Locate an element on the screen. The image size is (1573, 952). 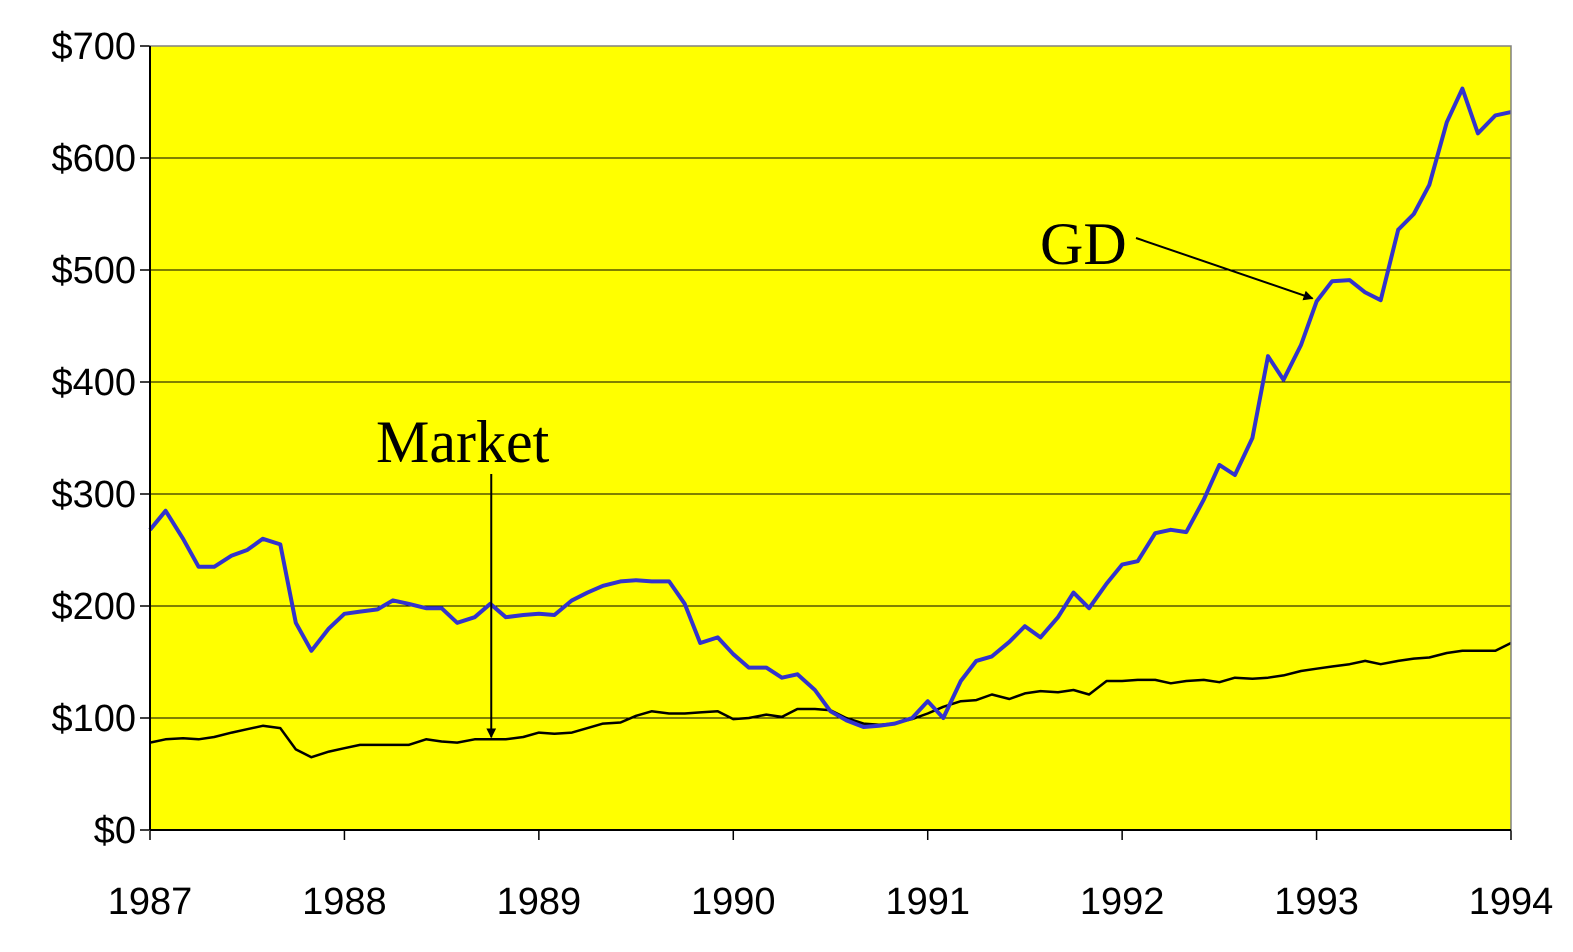
x-tick-label: 1990 is located at coordinates (733, 902).